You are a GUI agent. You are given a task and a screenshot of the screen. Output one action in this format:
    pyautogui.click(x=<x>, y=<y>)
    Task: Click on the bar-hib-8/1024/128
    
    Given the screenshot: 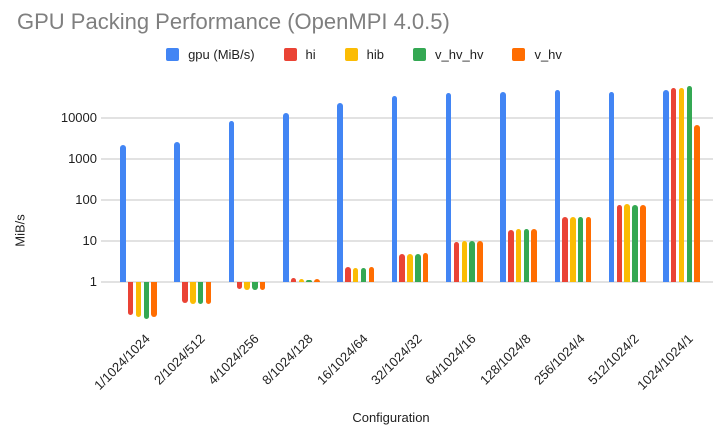 What is the action you would take?
    pyautogui.click(x=301, y=281)
    